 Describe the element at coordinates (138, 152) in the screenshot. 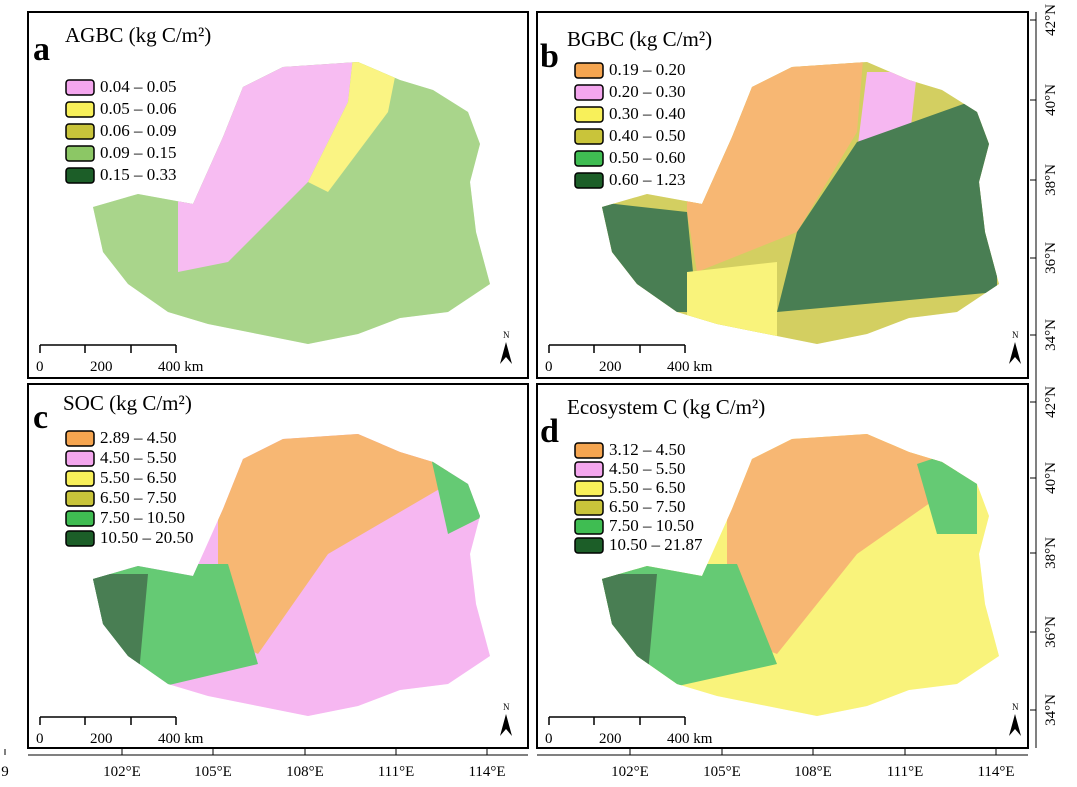

I see `legend-label: 0.09 – 0.15` at that location.